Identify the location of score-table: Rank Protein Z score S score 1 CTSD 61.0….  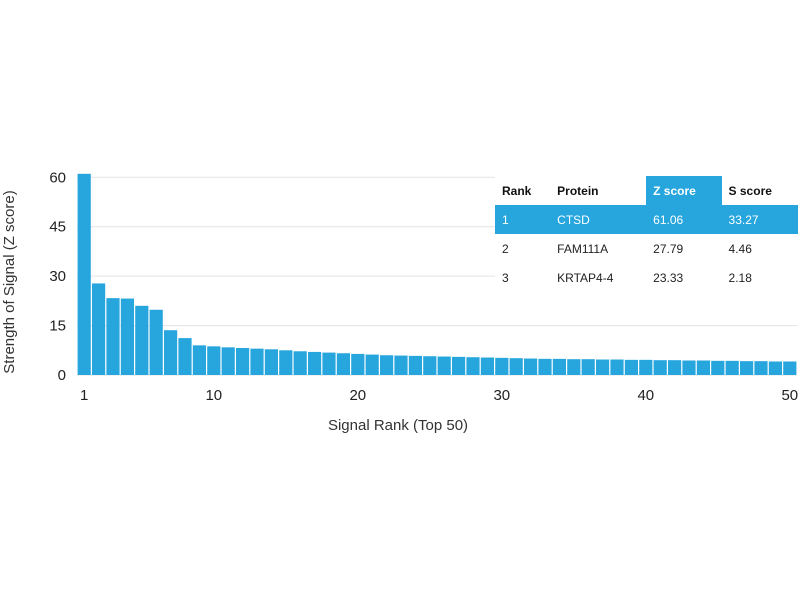
(646, 234).